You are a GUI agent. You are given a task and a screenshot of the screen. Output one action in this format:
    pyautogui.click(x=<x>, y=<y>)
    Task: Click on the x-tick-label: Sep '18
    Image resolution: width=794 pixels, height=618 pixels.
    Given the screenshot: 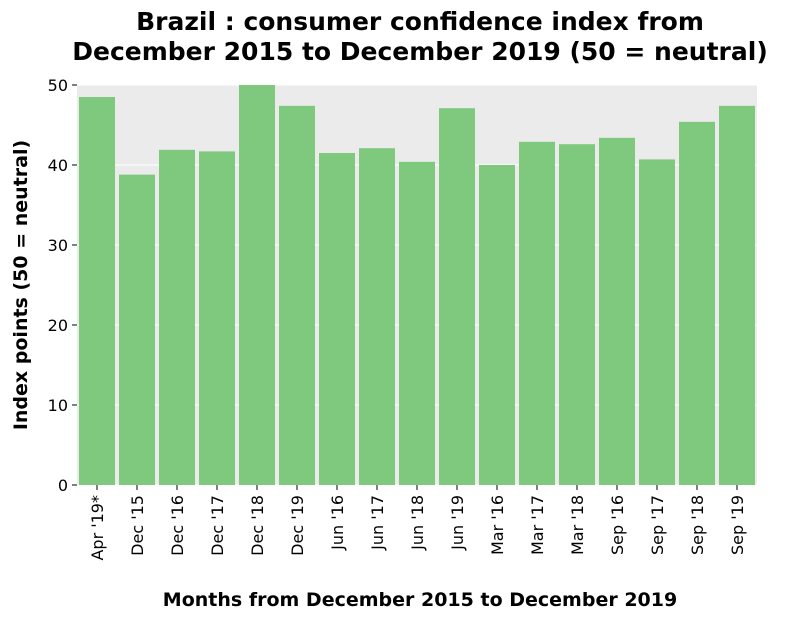 What is the action you would take?
    pyautogui.click(x=697, y=525)
    